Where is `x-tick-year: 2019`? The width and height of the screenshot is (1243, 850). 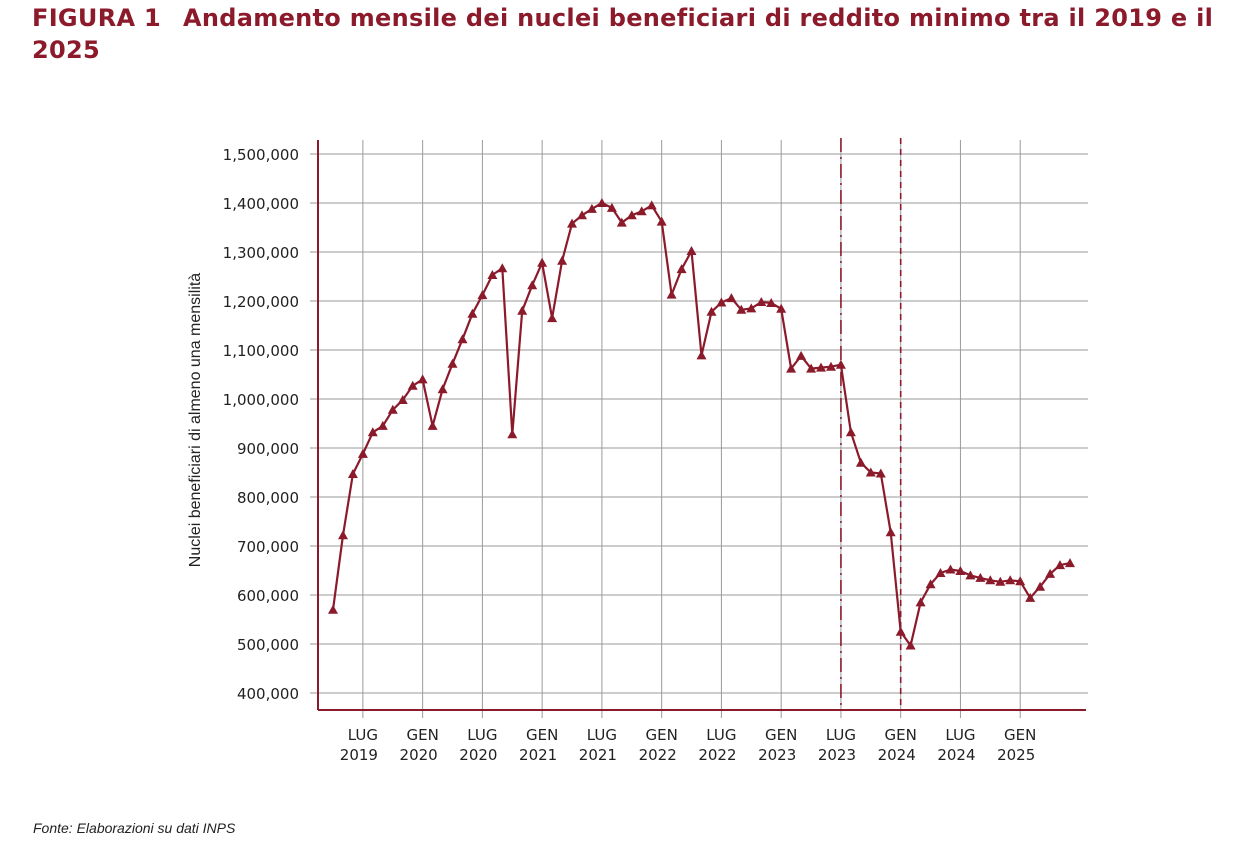 x-tick-year: 2019 is located at coordinates (359, 755).